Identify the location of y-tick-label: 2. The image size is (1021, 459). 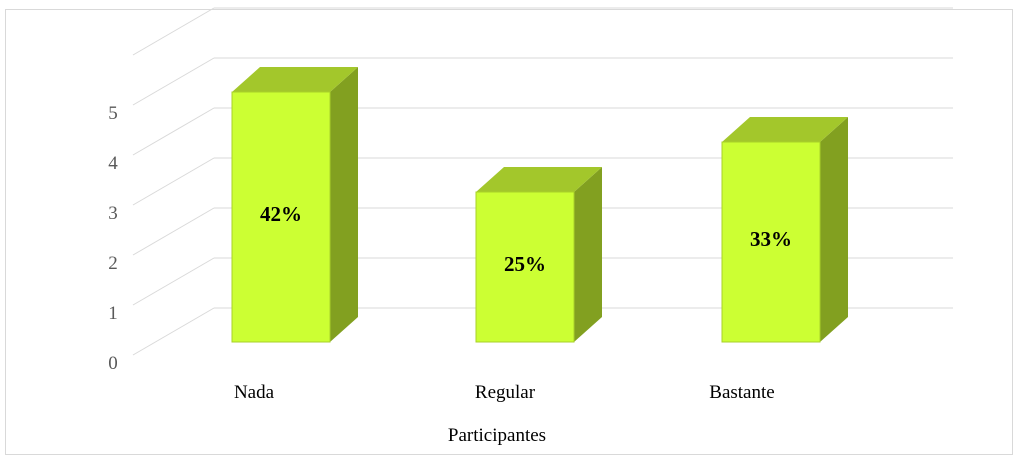
(113, 263).